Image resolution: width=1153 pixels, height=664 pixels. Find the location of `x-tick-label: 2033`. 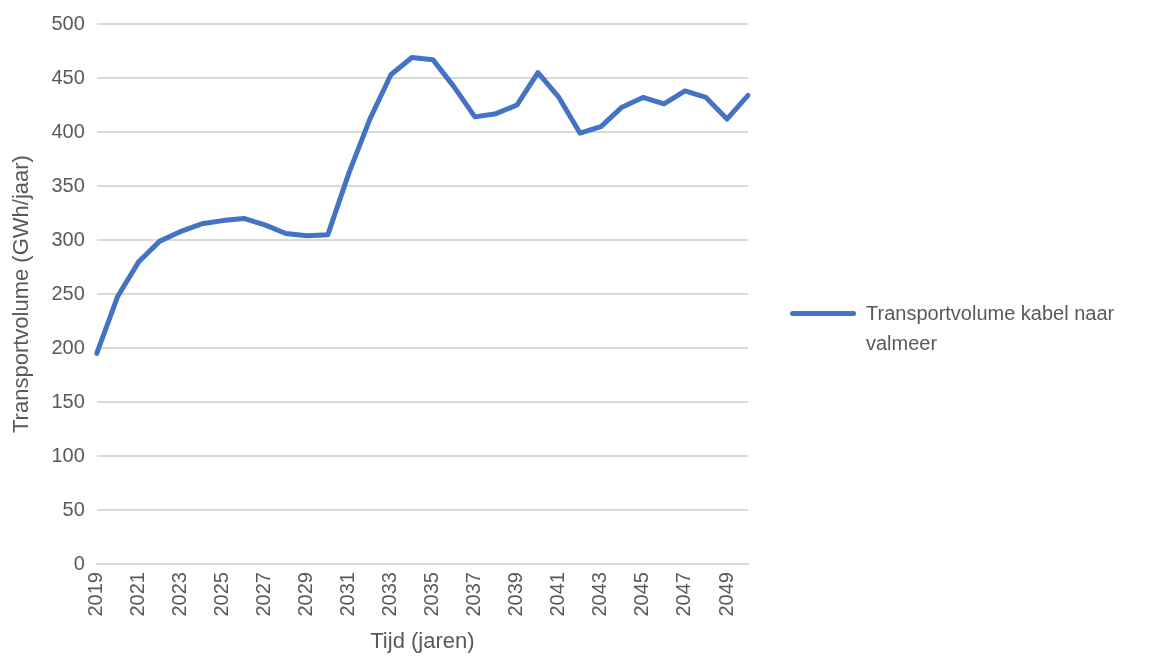

x-tick-label: 2033 is located at coordinates (389, 594).